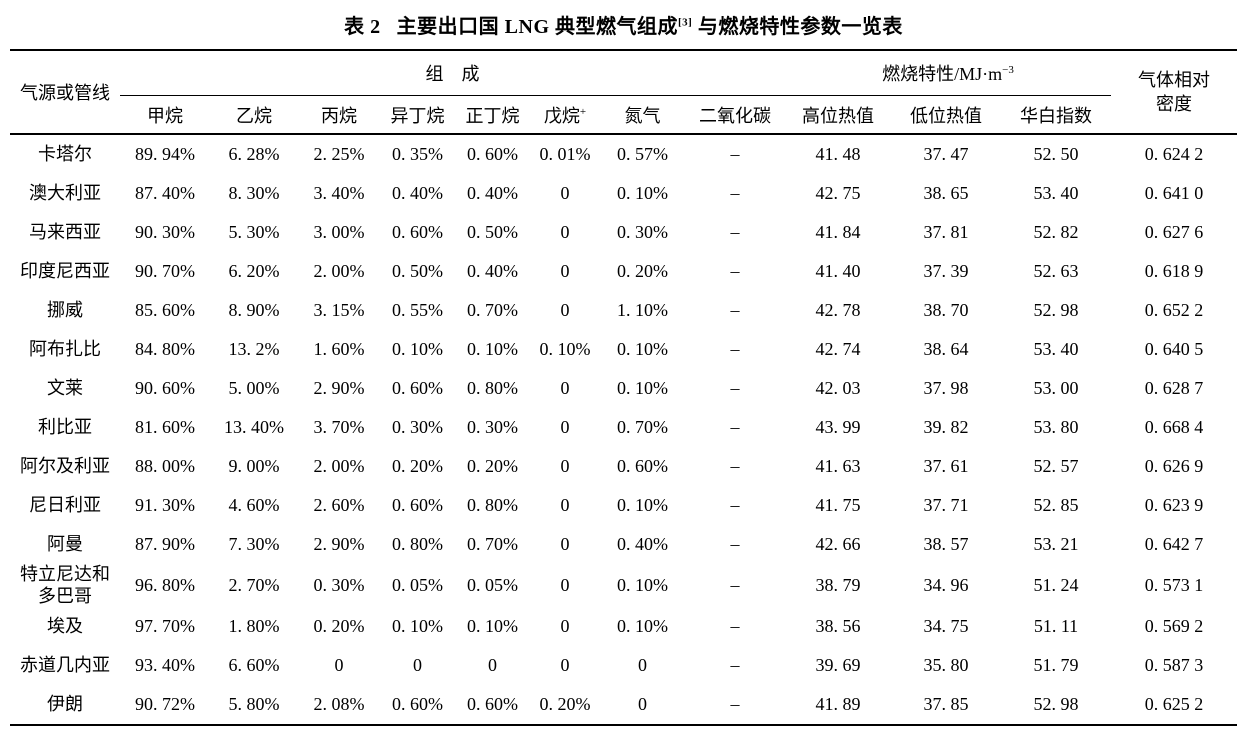 The width and height of the screenshot is (1247, 750). Describe the element at coordinates (946, 192) in the screenshot. I see `table-cell: 38. 65` at that location.